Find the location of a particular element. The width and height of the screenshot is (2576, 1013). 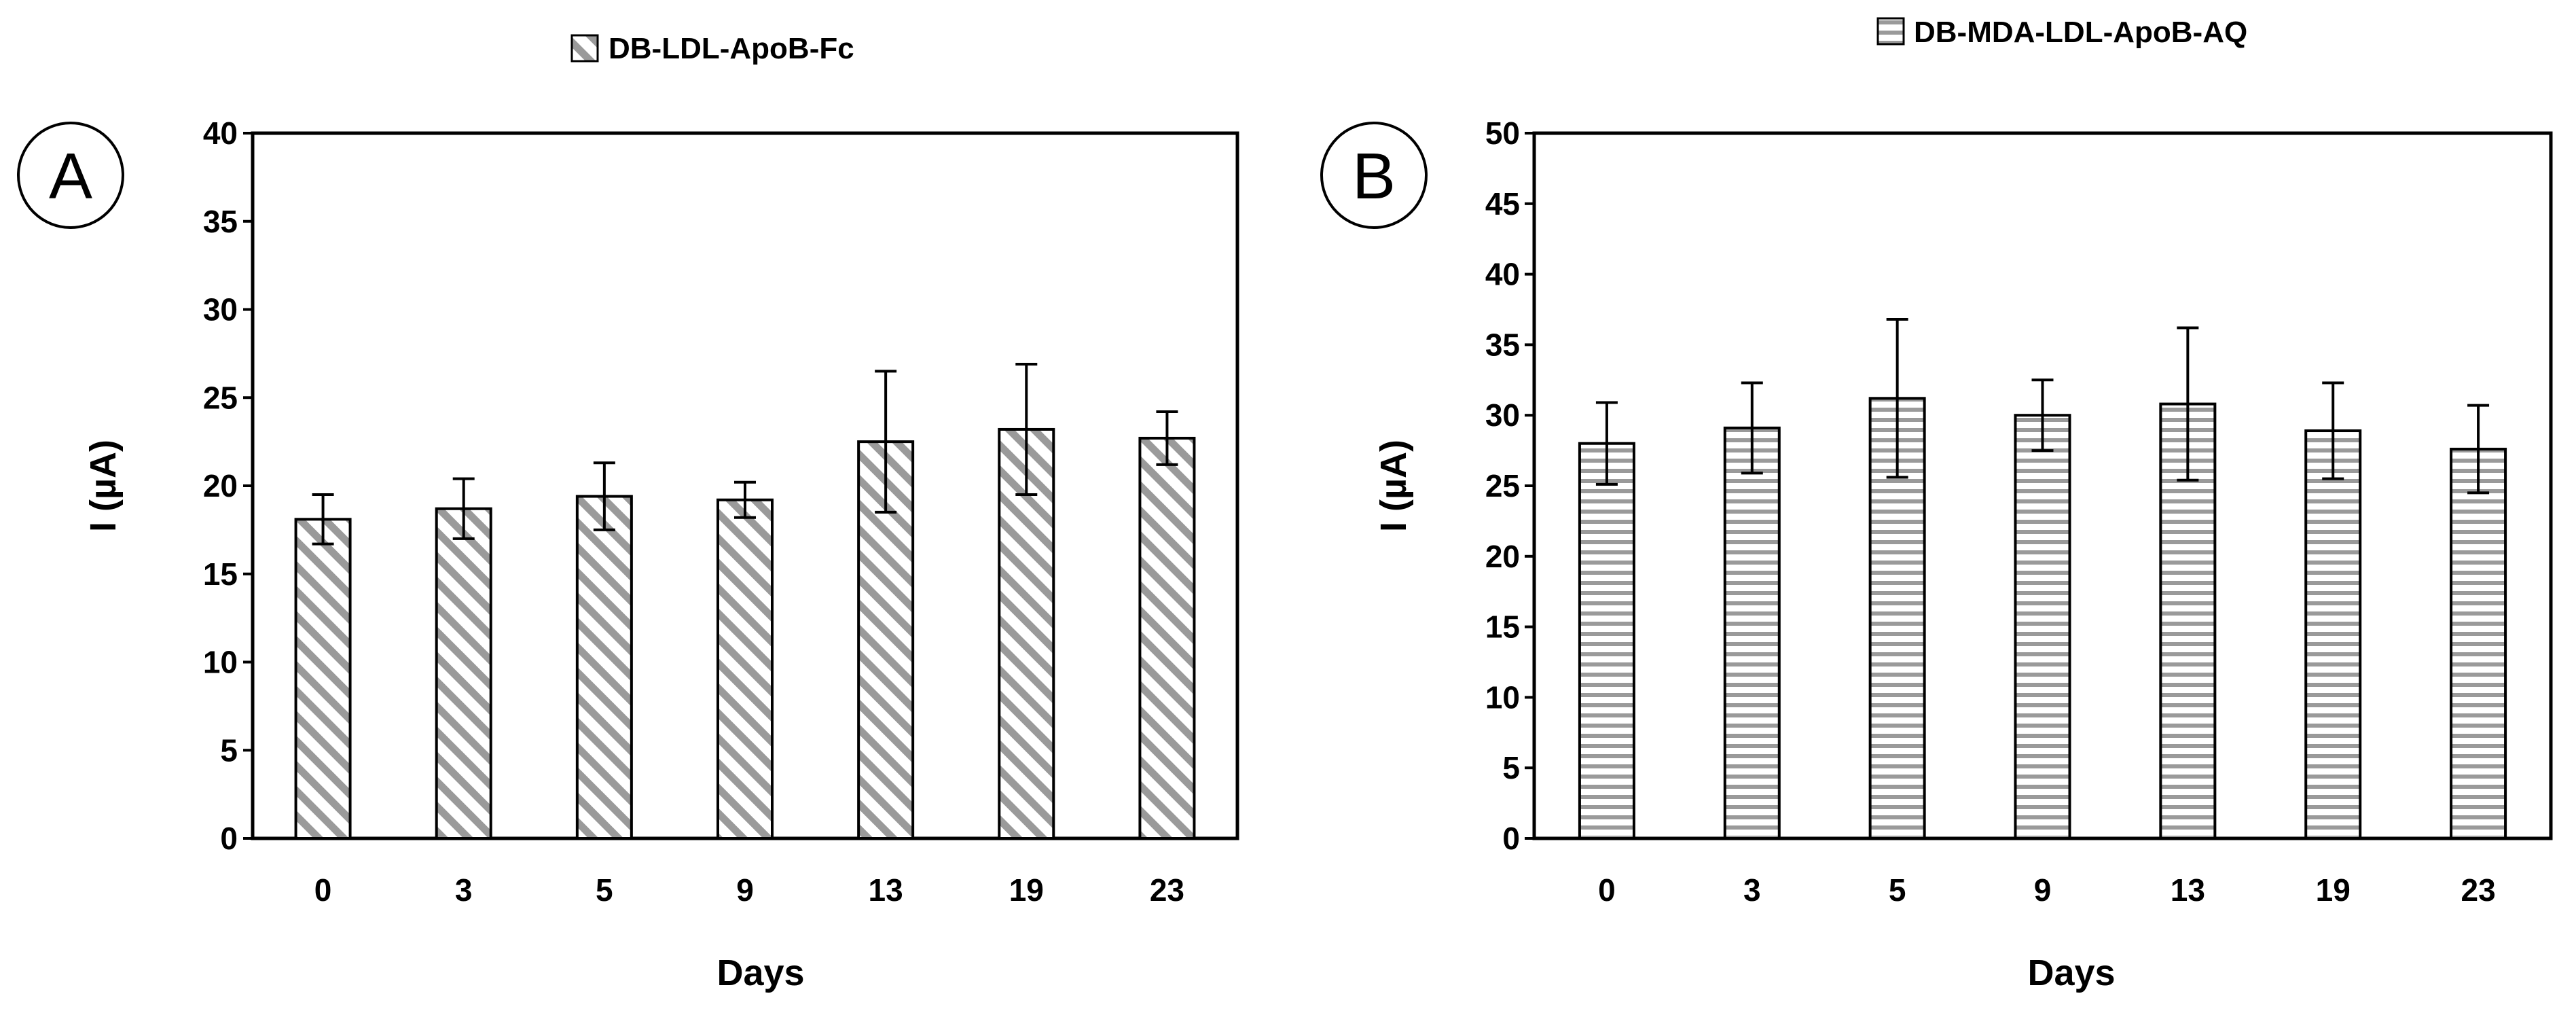

y-axis-ticks: 0 5 10 15 20 25 30 35 40 is located at coordinates (228, 485).